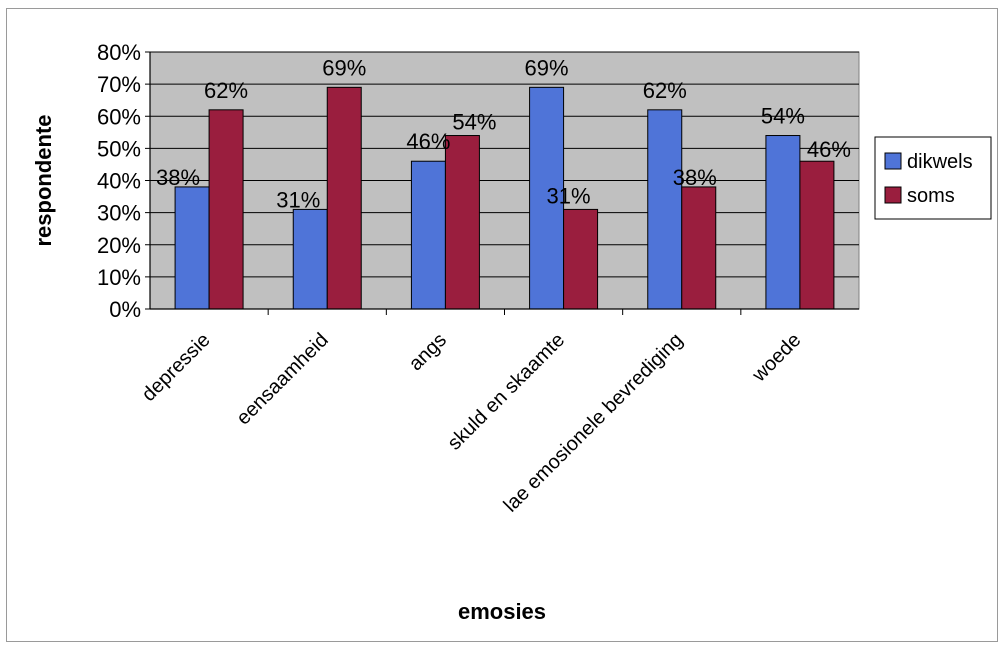  What do you see at coordinates (931, 196) in the screenshot?
I see `legend-label: soms` at bounding box center [931, 196].